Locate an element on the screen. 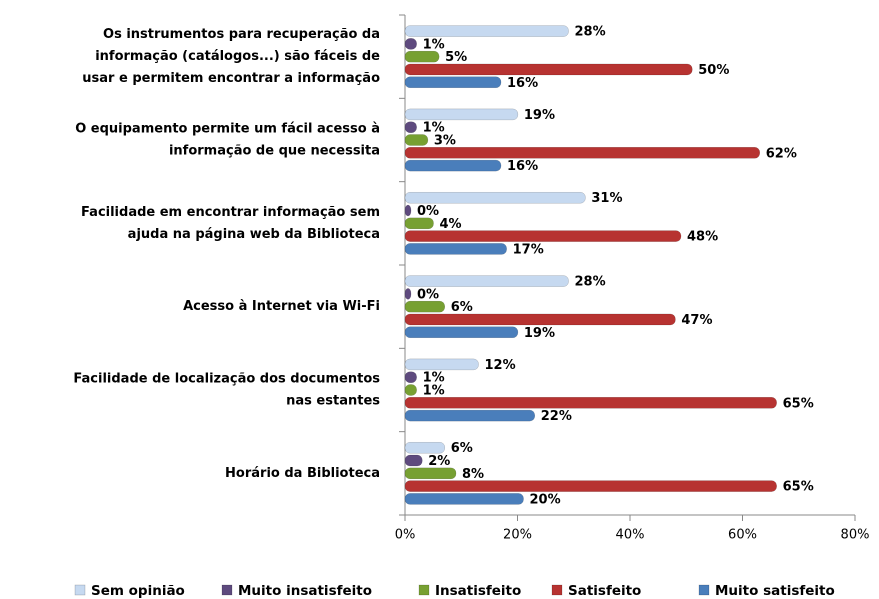 The image size is (879, 599). value-label: 8% is located at coordinates (473, 474).